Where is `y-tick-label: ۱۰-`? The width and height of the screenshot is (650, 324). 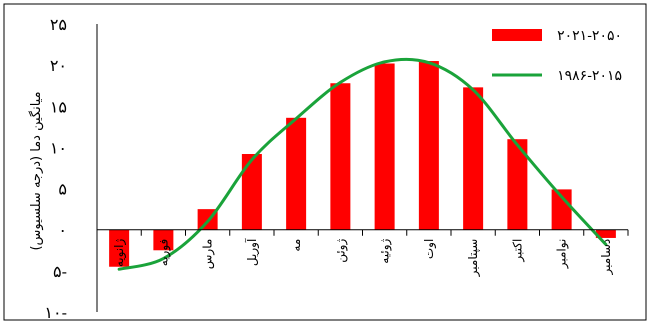
y-tick-label: ۱۰- is located at coordinates (55, 312).